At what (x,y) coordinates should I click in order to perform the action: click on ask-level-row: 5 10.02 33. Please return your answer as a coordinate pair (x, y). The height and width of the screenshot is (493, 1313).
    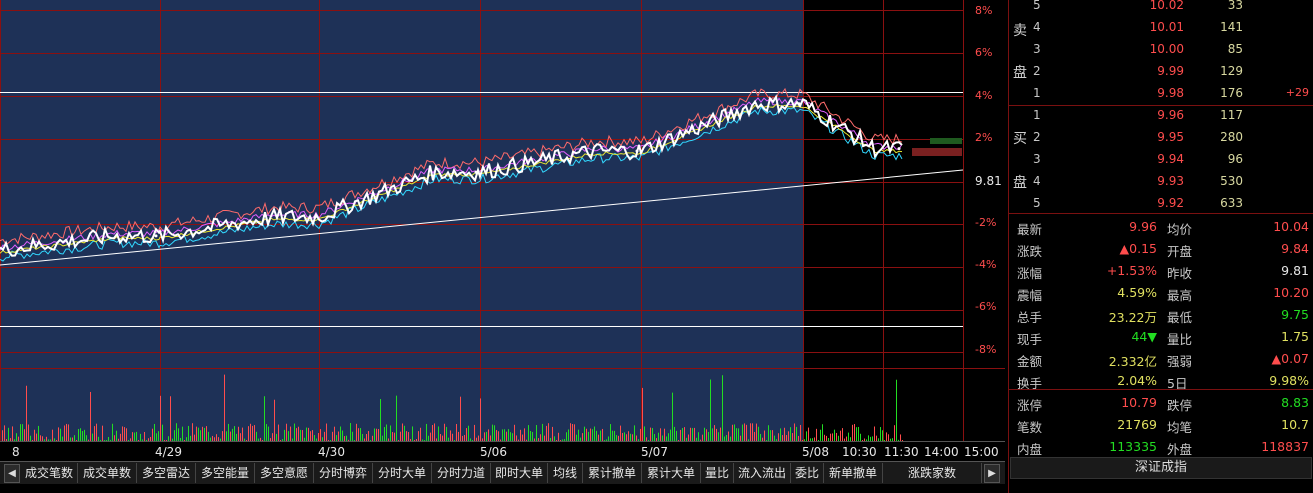
    Looking at the image, I should click on (1161, 8).